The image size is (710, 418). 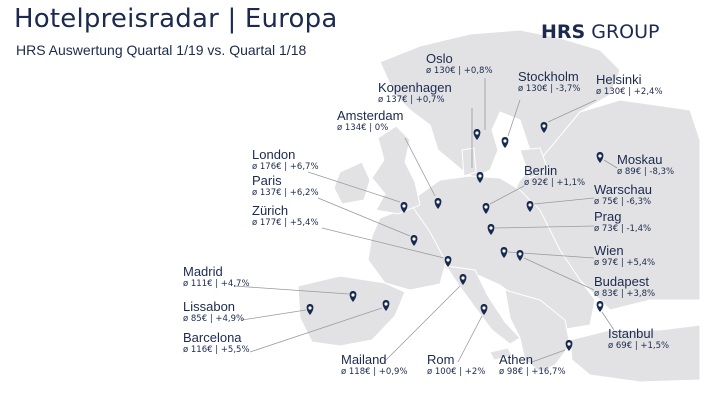 I want to click on iberia-land, so click(x=351, y=311).